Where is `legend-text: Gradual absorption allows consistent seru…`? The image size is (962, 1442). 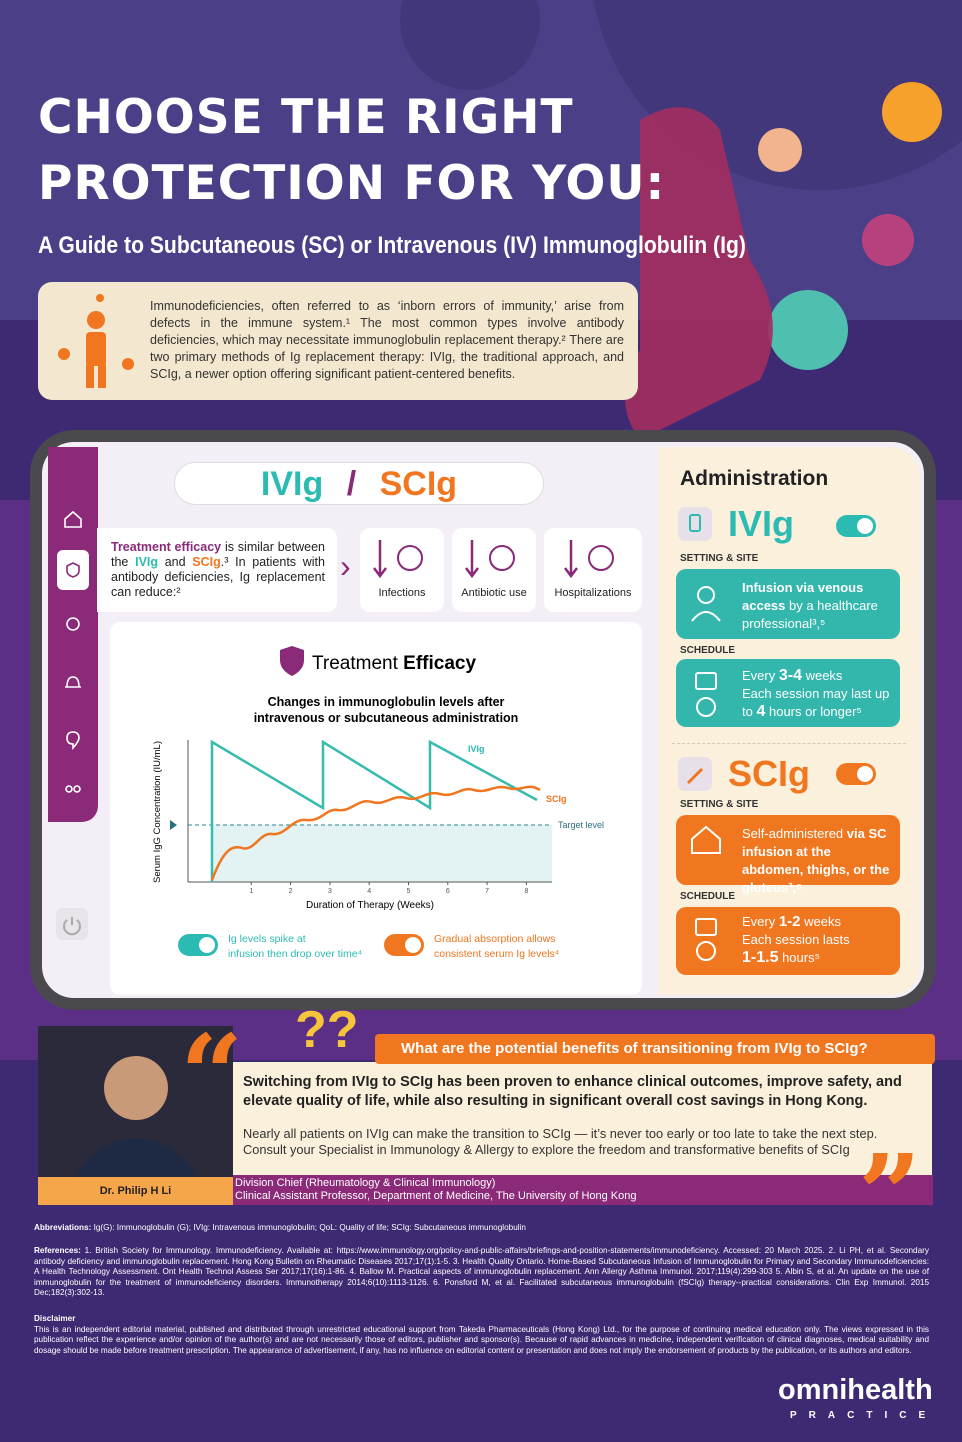
legend-text: Gradual absorption allows consistent seru… is located at coordinates (496, 946).